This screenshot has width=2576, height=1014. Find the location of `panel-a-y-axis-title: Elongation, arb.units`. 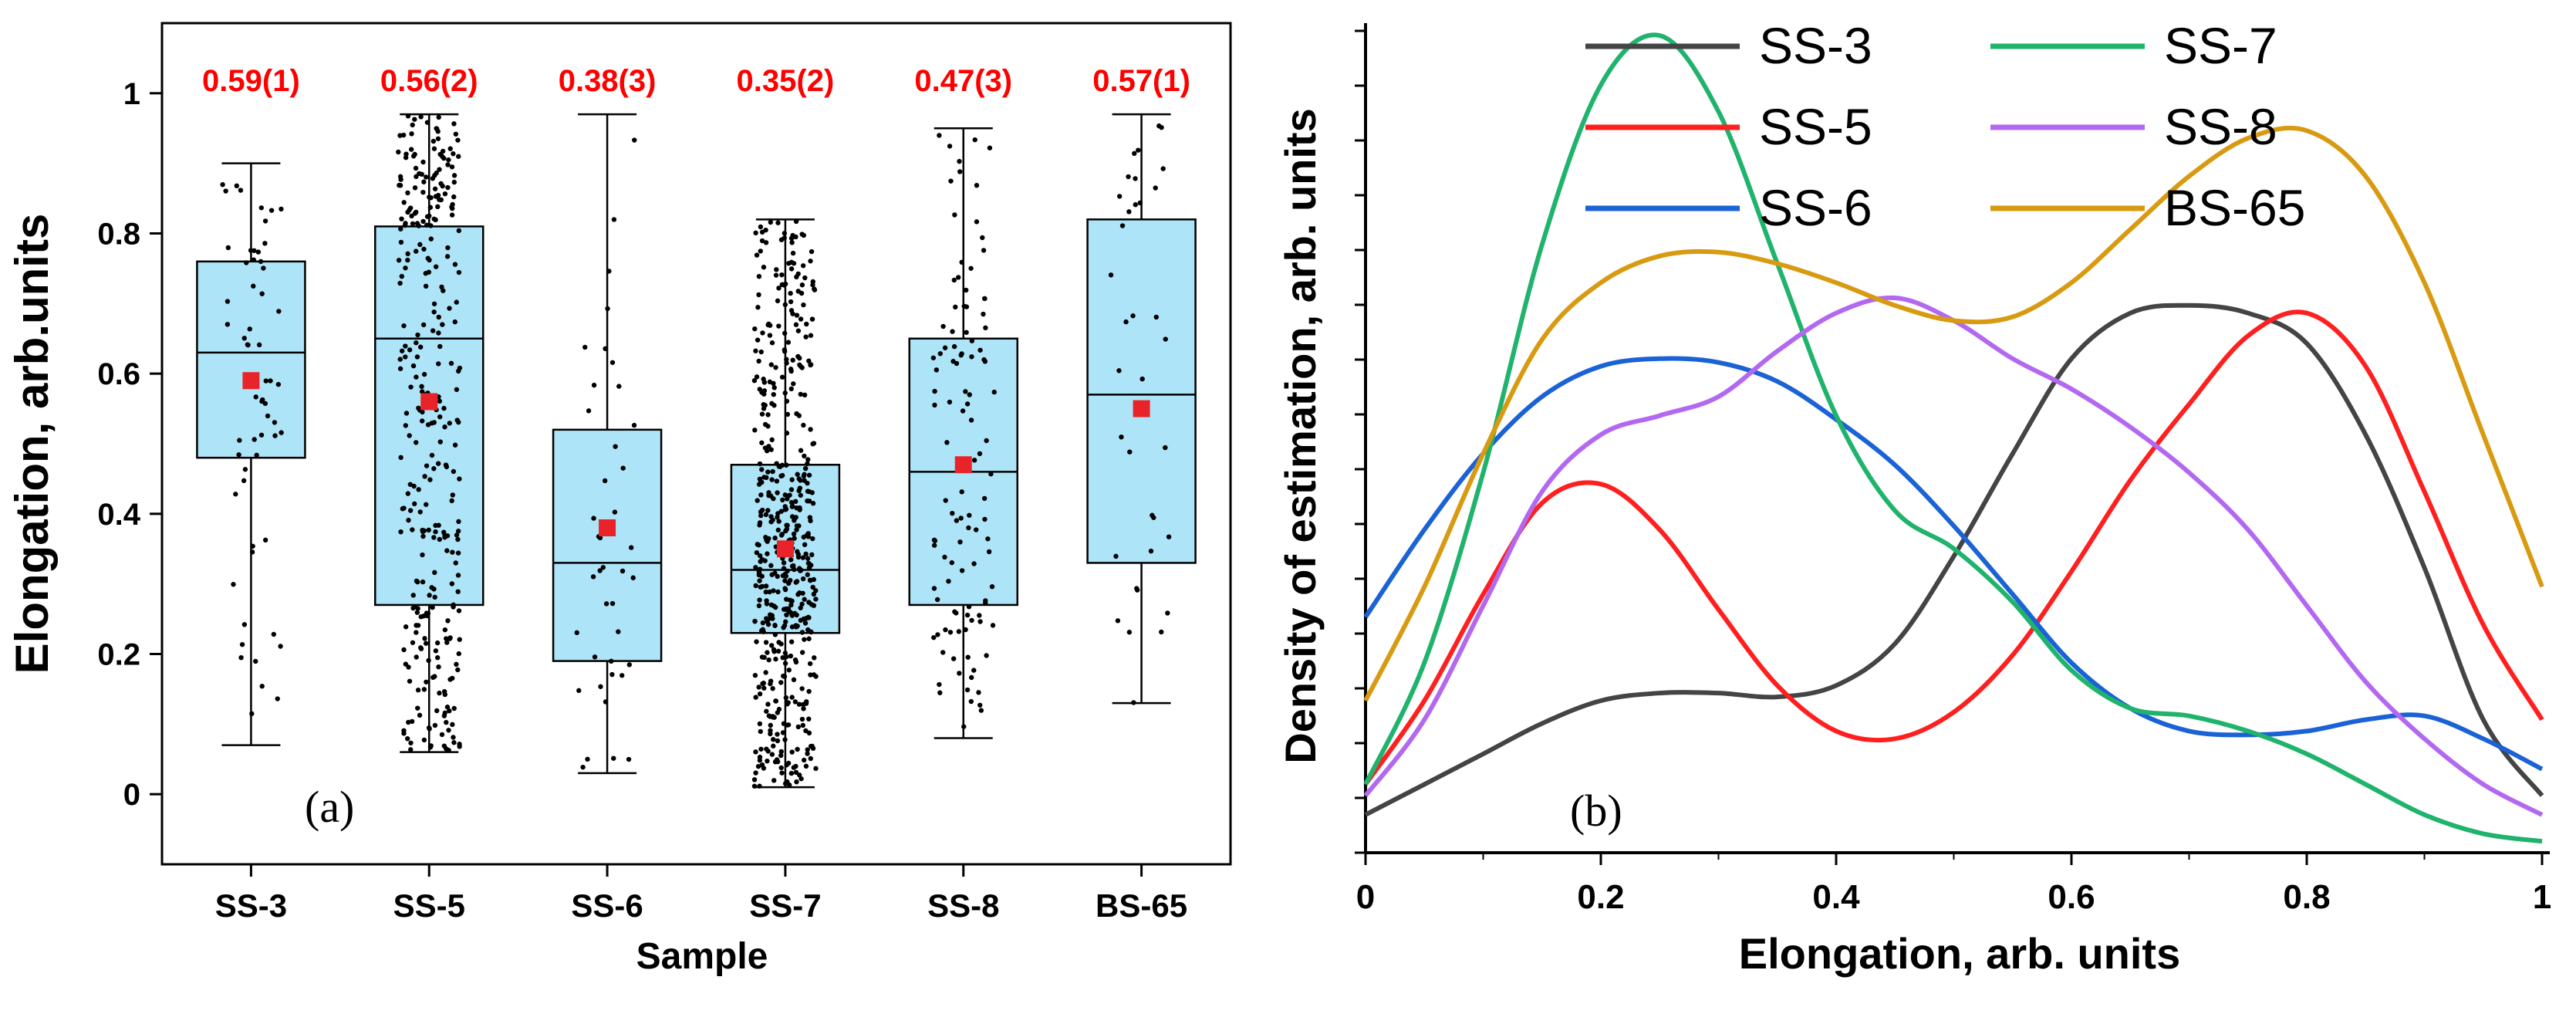

panel-a-y-axis-title: Elongation, arb.units is located at coordinates (32, 444).